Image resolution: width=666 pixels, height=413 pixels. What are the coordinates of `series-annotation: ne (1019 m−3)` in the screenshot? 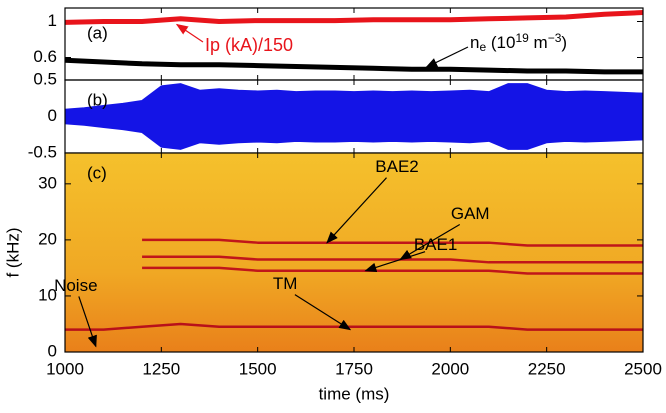 It's located at (518, 42).